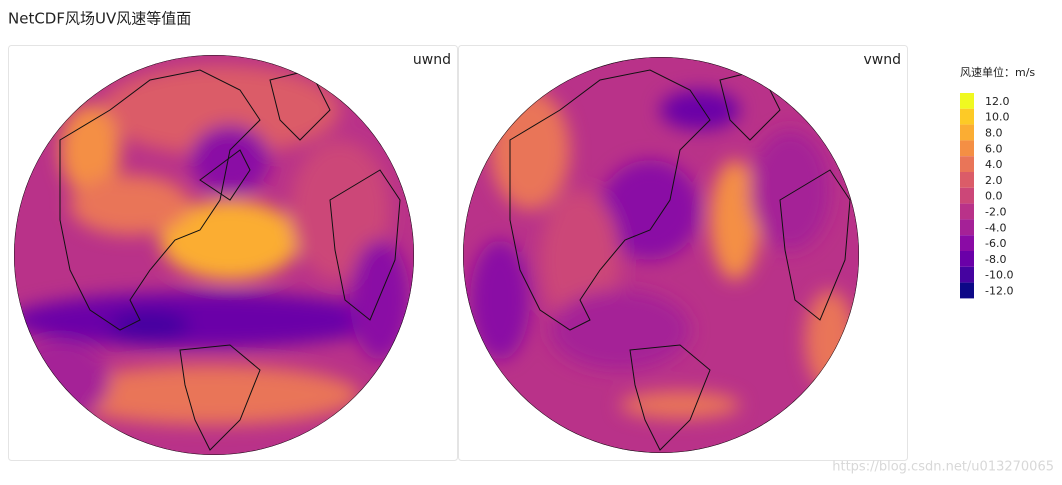  Describe the element at coordinates (997, 72) in the screenshot. I see `legend-title: 风速单位：m/s` at that location.